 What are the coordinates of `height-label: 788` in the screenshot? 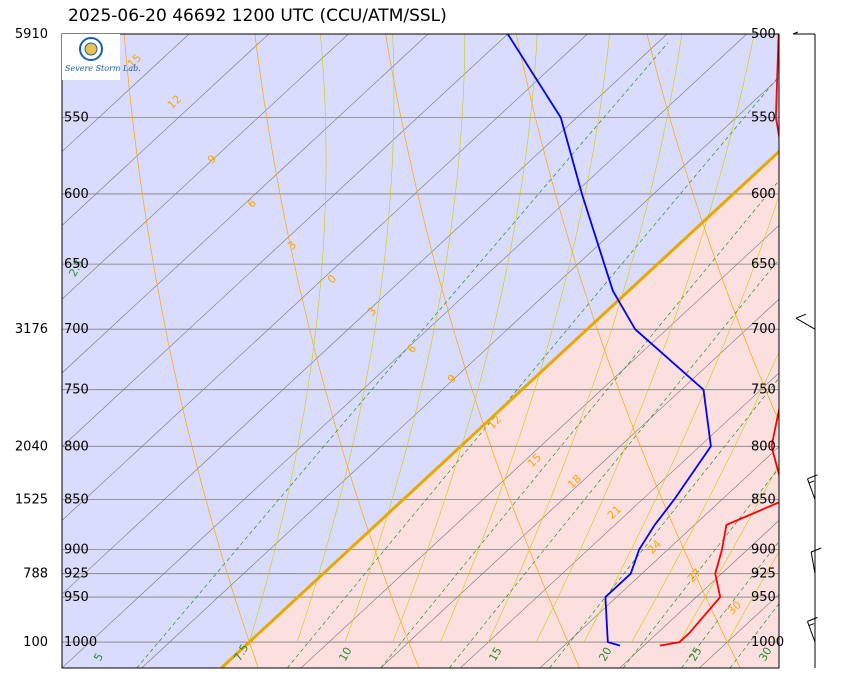 It's located at (35, 574).